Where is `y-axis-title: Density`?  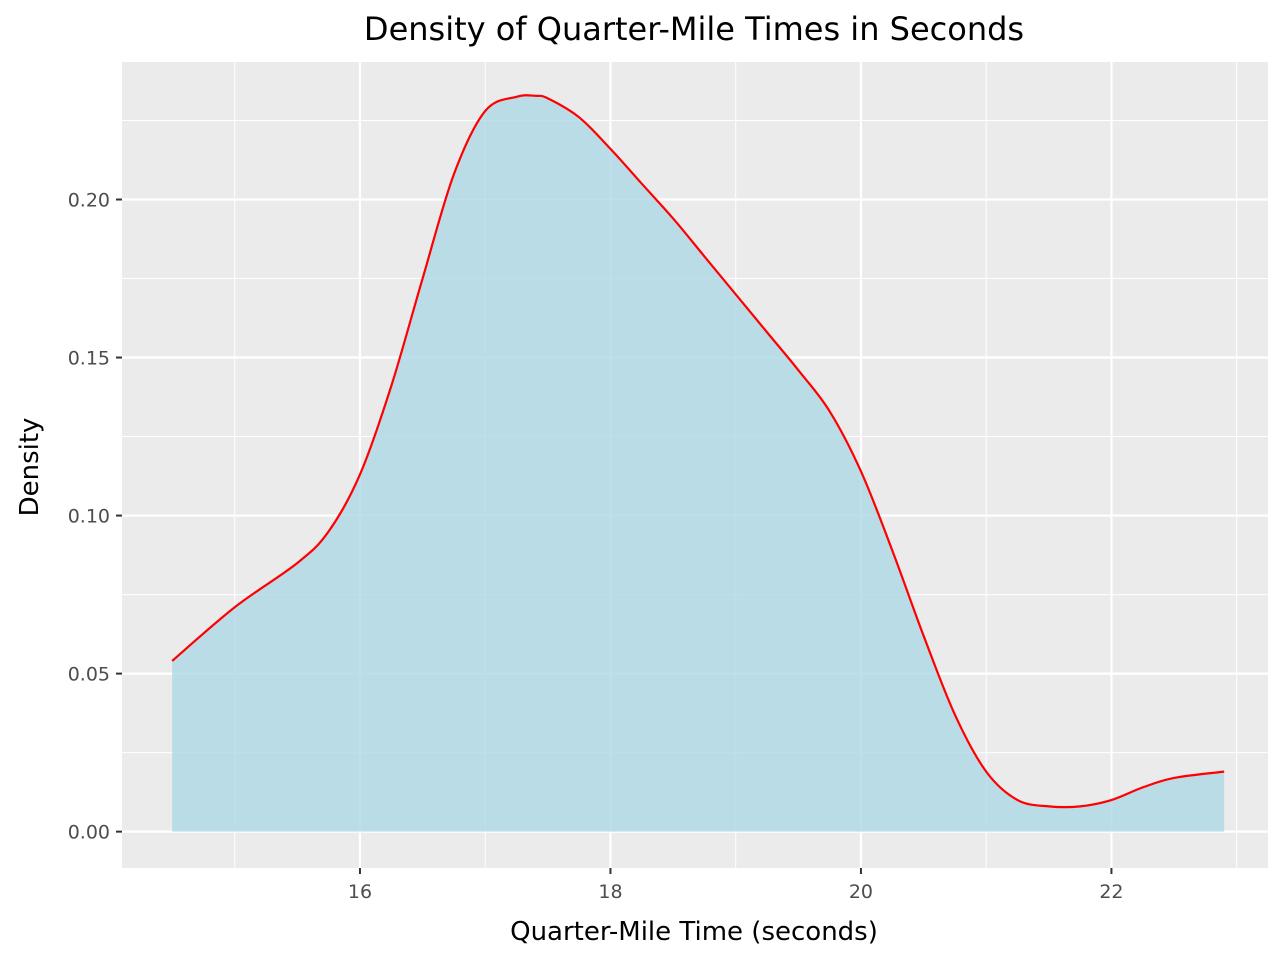 y-axis-title: Density is located at coordinates (30, 467).